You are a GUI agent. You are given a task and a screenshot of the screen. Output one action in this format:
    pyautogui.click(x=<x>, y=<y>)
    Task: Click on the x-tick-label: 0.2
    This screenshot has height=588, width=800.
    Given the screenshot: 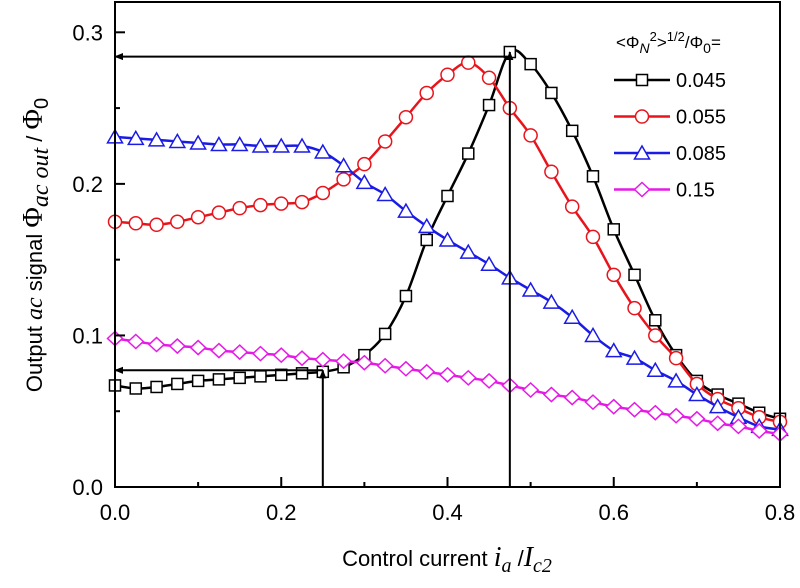 What is the action you would take?
    pyautogui.click(x=281, y=512)
    